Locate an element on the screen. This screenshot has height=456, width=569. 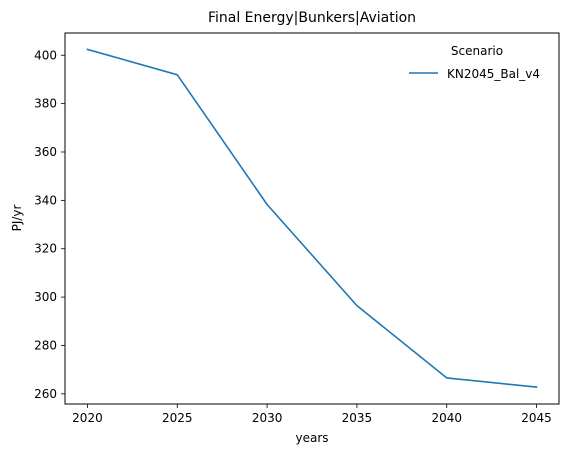
y-tick-label: 260 is located at coordinates (45, 394).